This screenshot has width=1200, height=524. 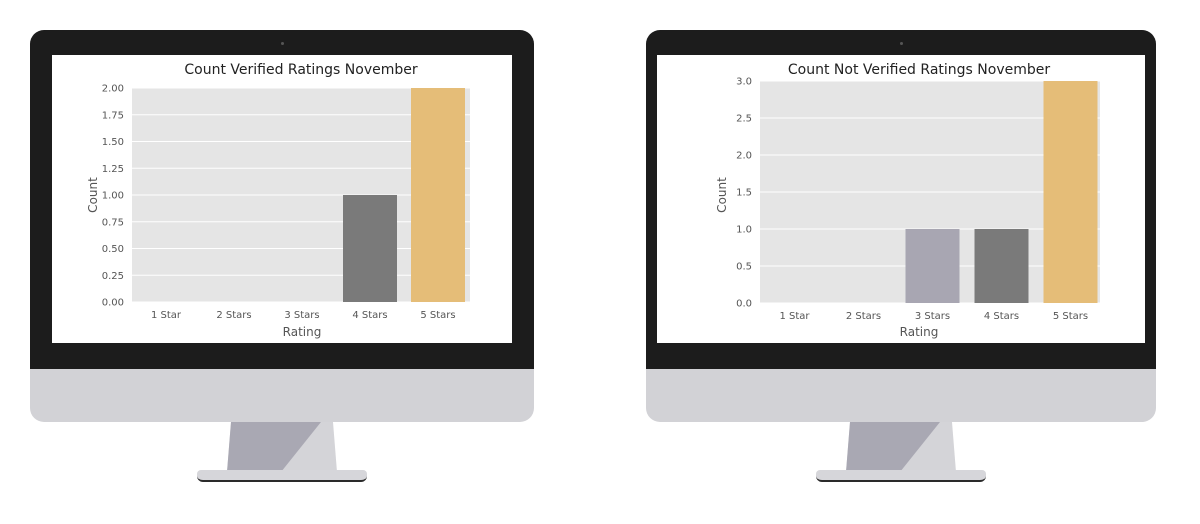 I want to click on y-tick-label: 1.25, so click(x=113, y=169).